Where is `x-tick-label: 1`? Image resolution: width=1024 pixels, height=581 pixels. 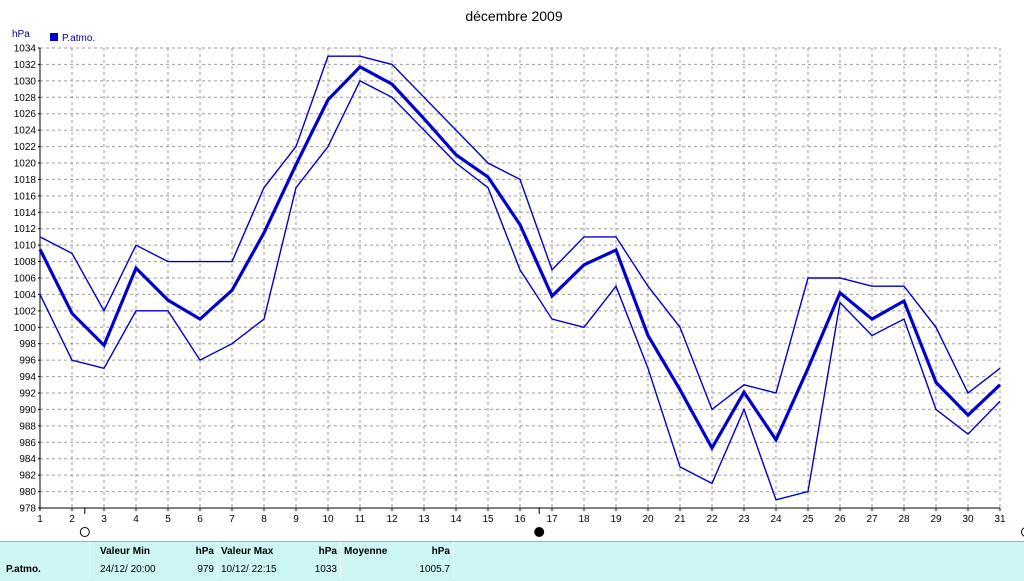
x-tick-label: 1 is located at coordinates (40, 519).